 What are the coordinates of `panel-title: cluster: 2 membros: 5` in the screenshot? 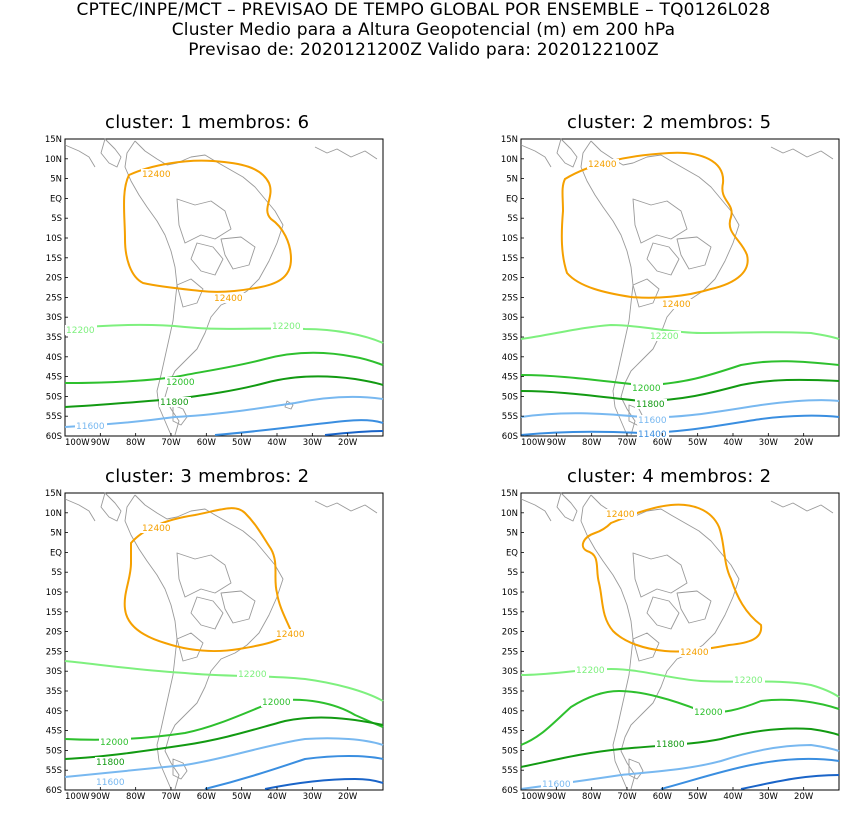 It's located at (669, 122).